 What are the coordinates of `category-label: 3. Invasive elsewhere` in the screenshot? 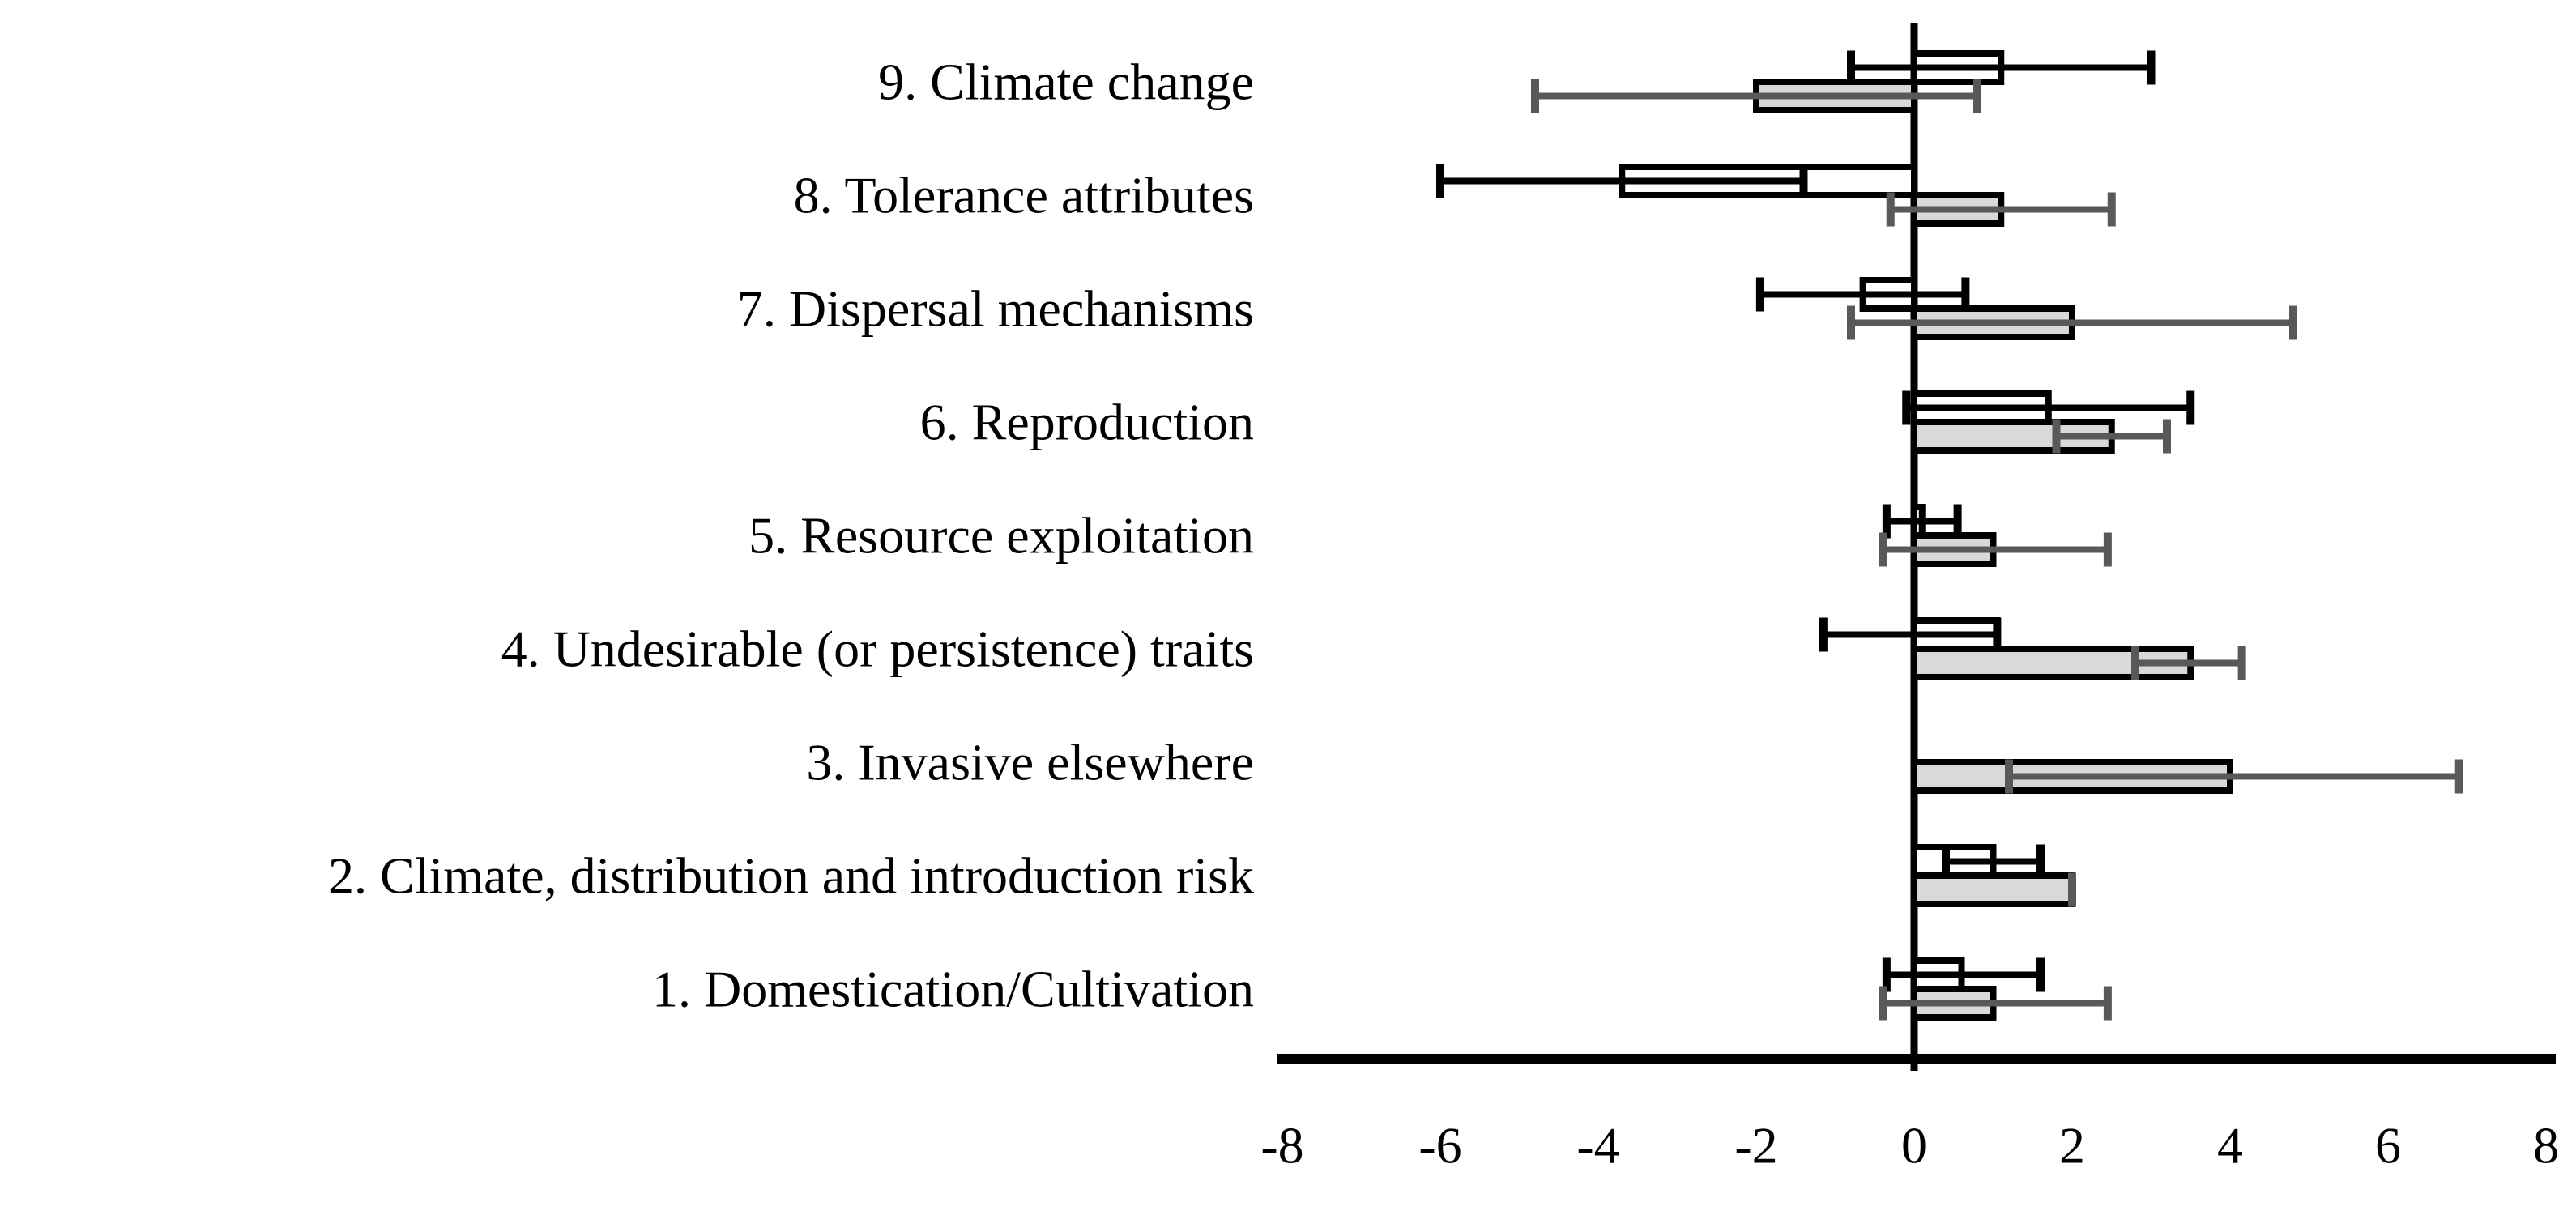 It's located at (1030, 762).